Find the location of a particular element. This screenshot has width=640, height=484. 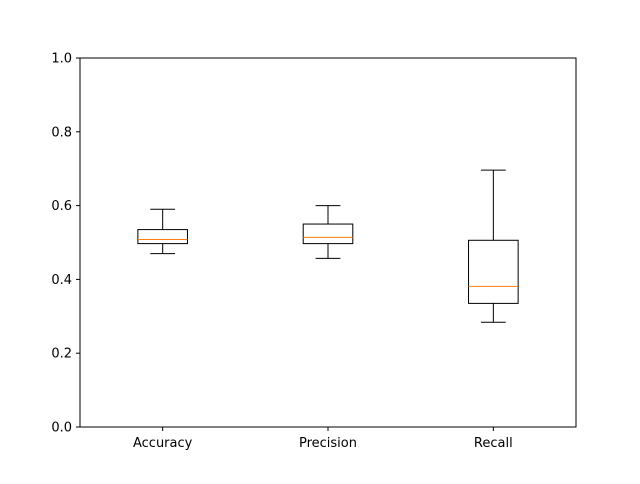

x-tick-label: Precision is located at coordinates (328, 443).